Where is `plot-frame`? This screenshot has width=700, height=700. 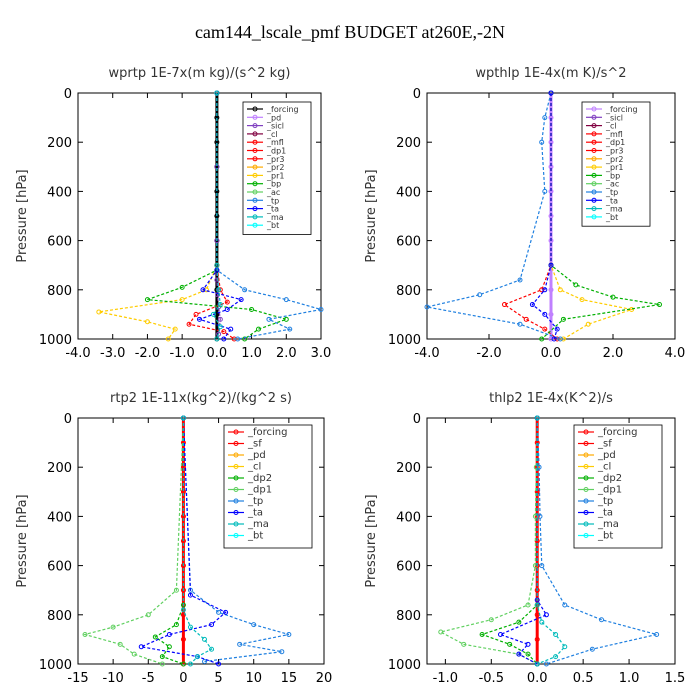 plot-frame is located at coordinates (551, 541).